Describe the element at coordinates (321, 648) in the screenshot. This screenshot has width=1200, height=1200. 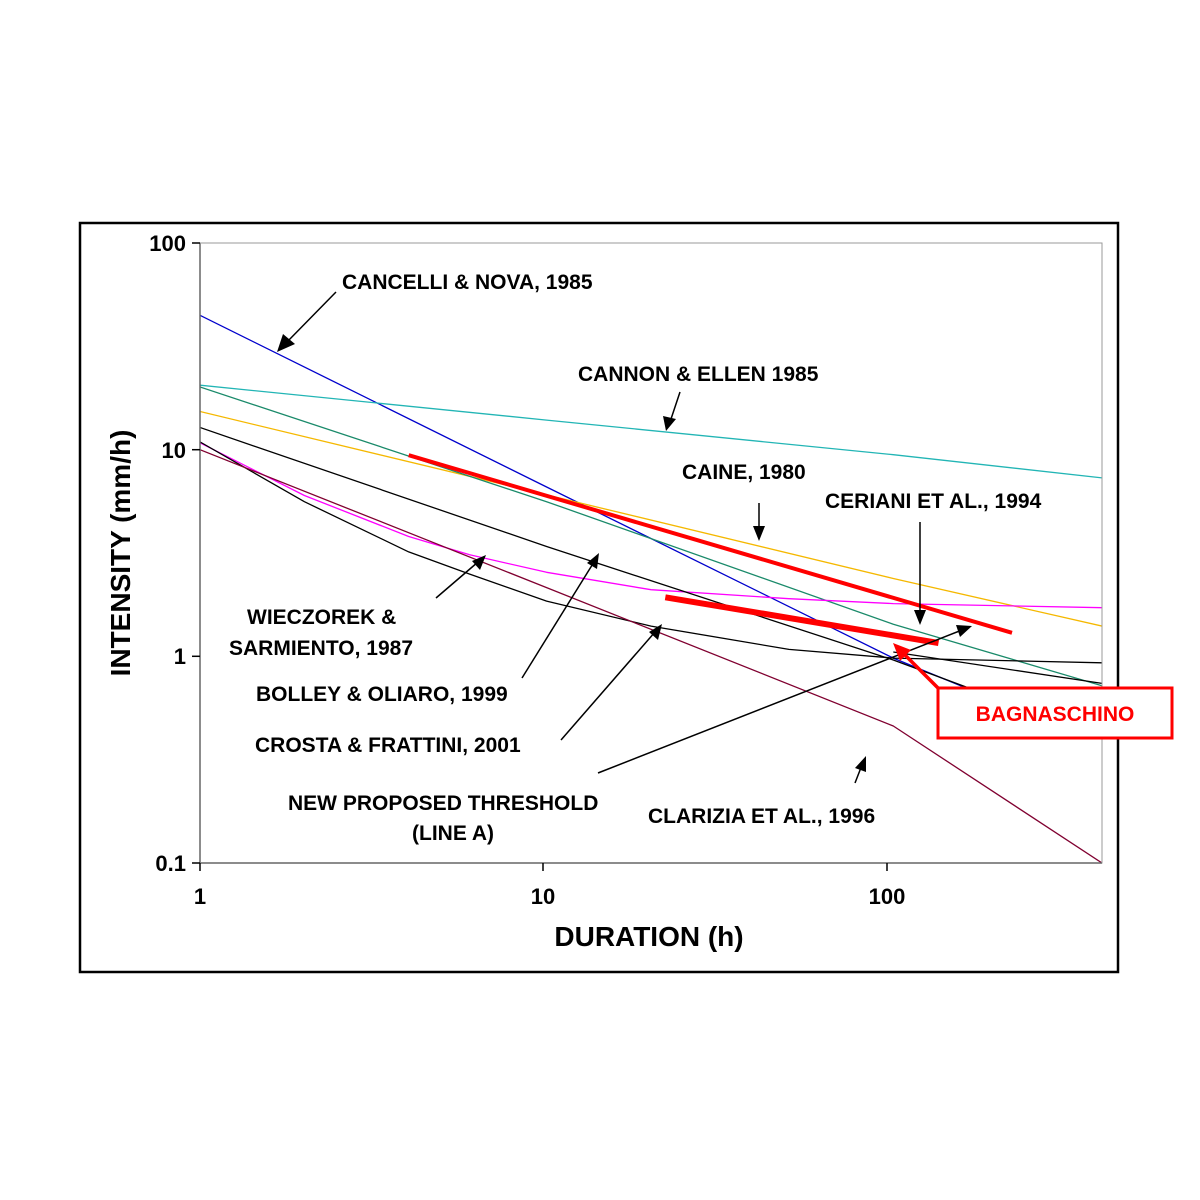
I see `annotation-wieczorek-line2: SARMIENTO, 1987` at that location.